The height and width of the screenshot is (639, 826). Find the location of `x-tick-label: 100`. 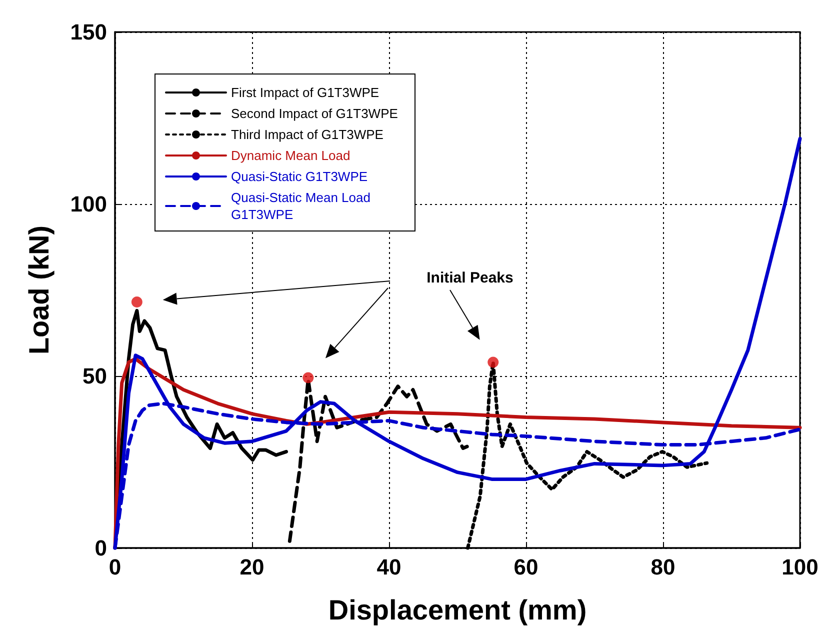

x-tick-label: 100 is located at coordinates (800, 567).